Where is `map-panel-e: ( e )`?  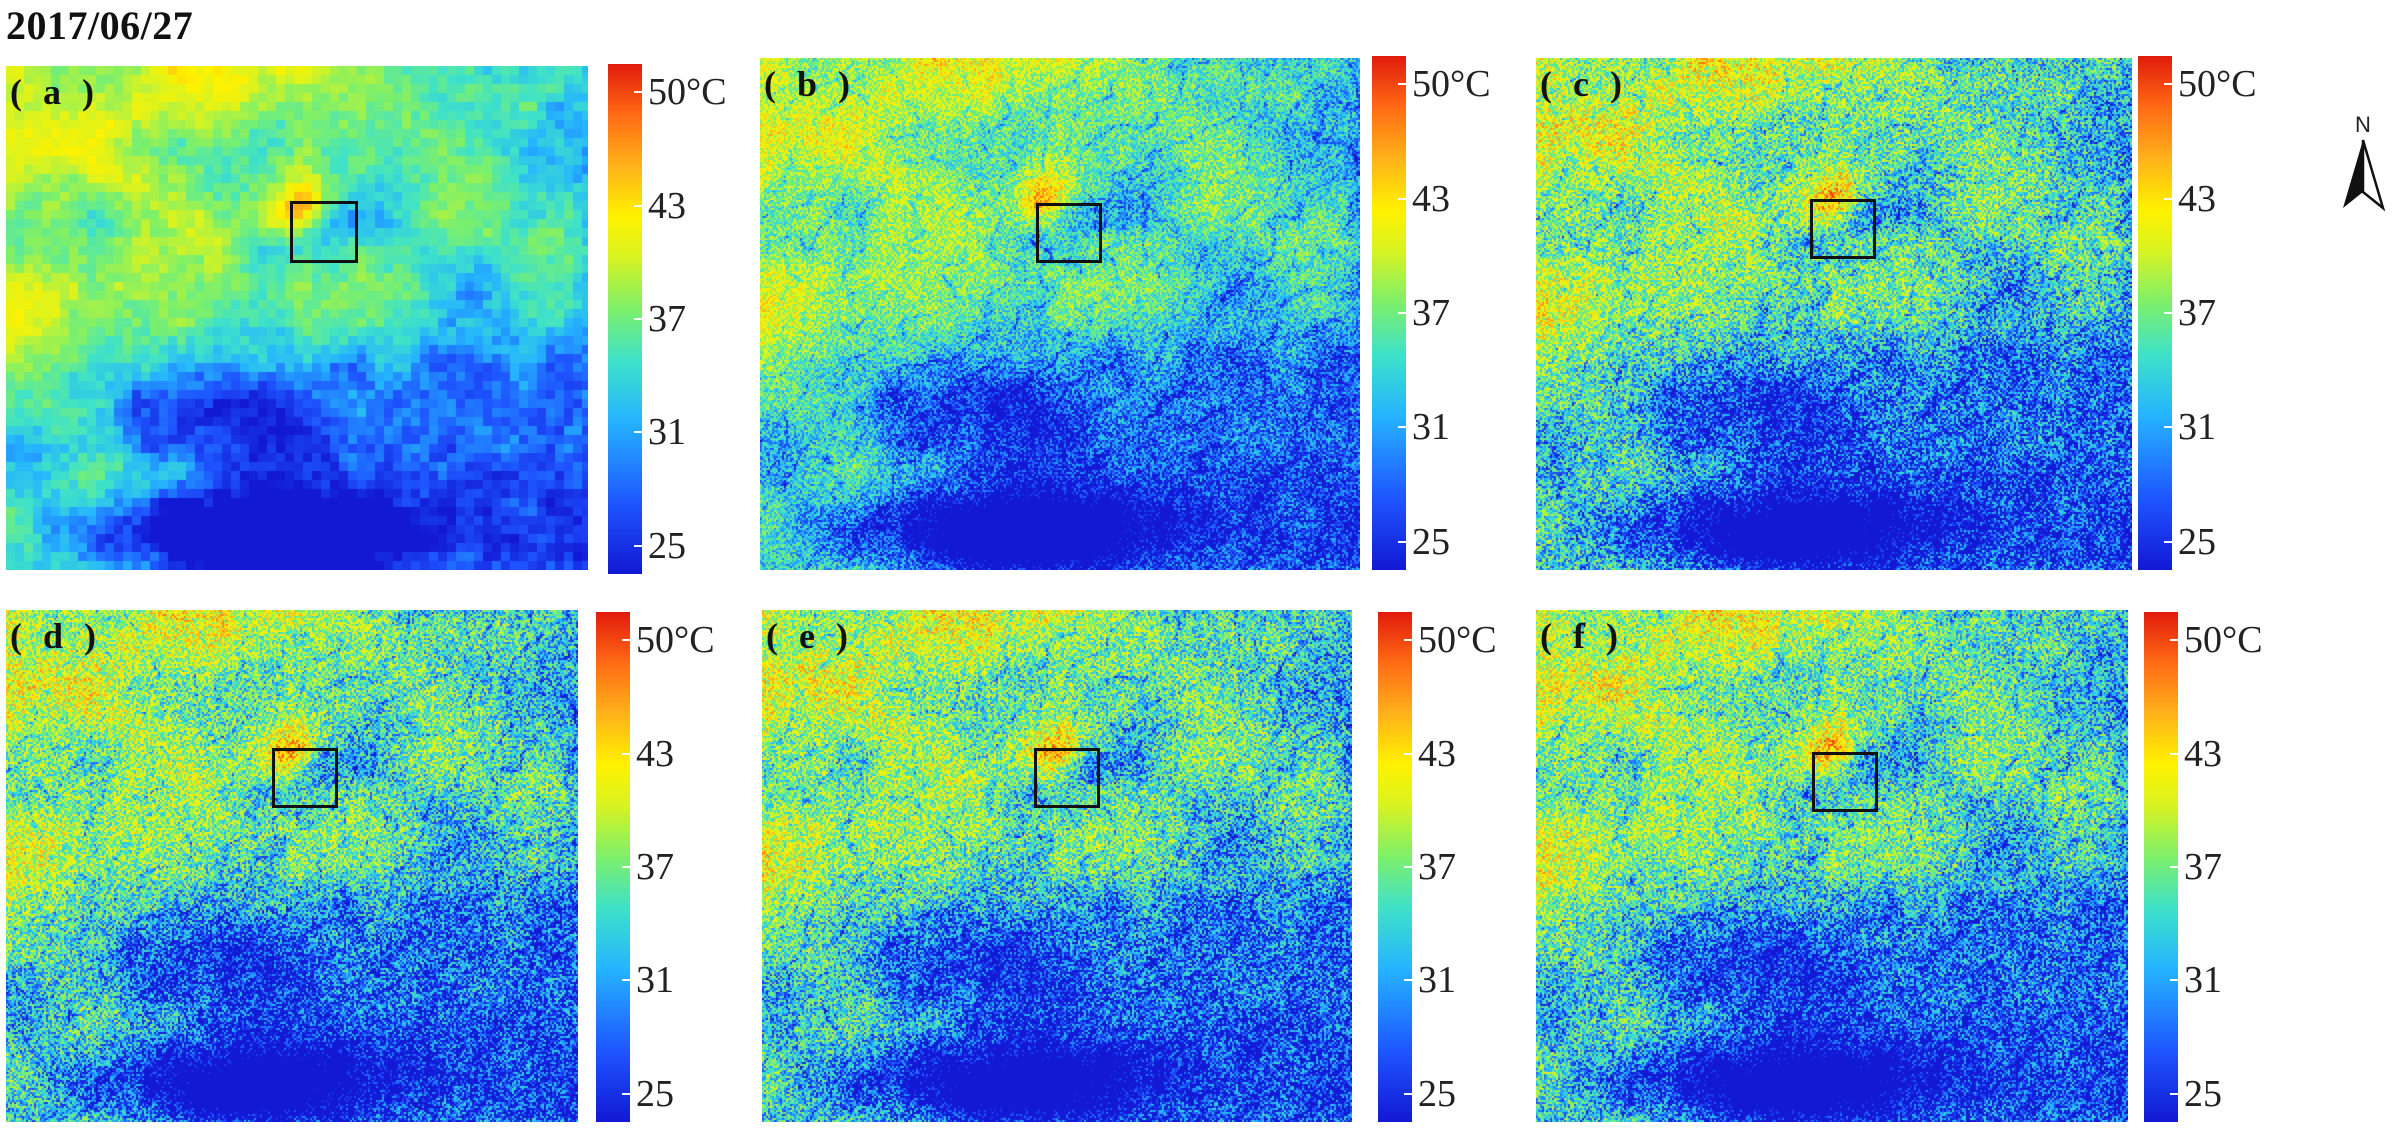 map-panel-e: ( e ) is located at coordinates (1057, 866).